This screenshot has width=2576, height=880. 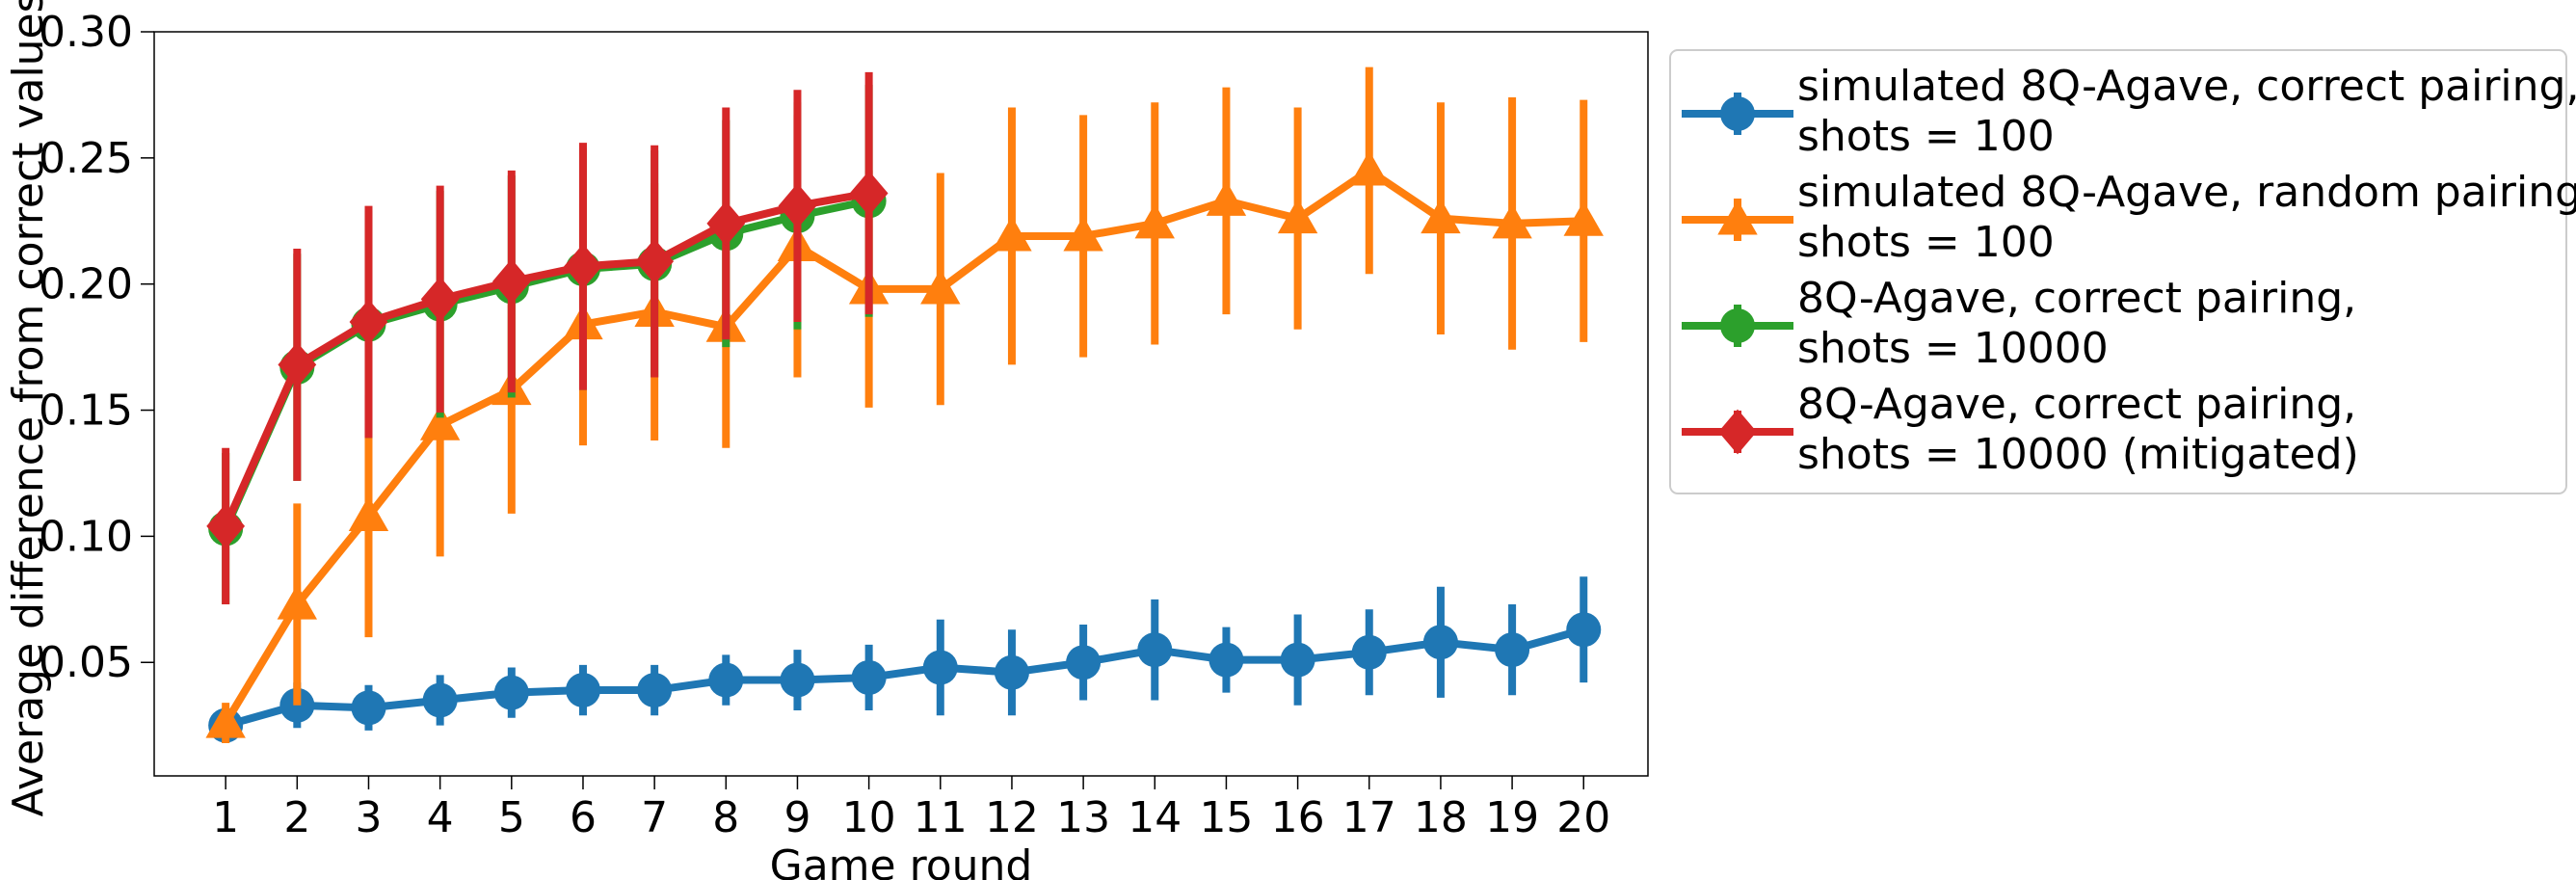 What do you see at coordinates (1012, 818) in the screenshot?
I see `x-tick-label: 12` at bounding box center [1012, 818].